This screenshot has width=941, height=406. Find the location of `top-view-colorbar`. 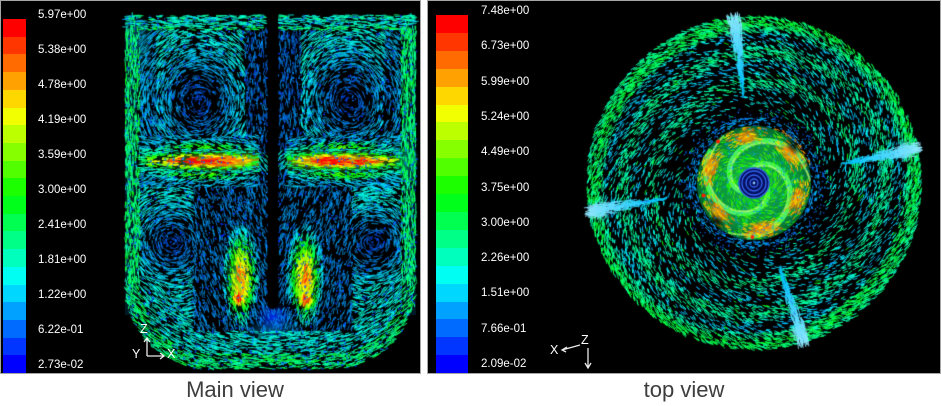

top-view-colorbar is located at coordinates (452, 194).